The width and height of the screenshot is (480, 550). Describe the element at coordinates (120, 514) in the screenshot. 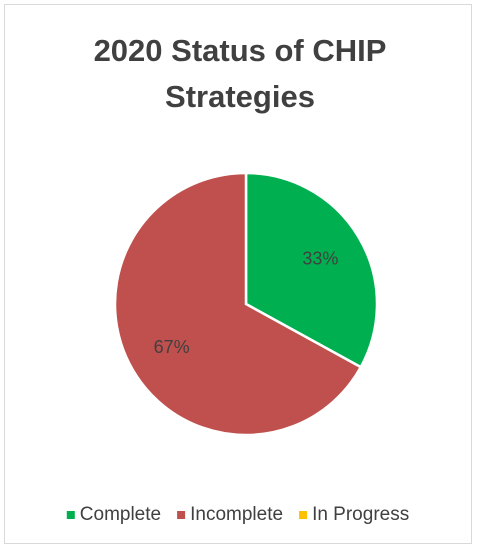

I see `legend-label: Complete` at that location.